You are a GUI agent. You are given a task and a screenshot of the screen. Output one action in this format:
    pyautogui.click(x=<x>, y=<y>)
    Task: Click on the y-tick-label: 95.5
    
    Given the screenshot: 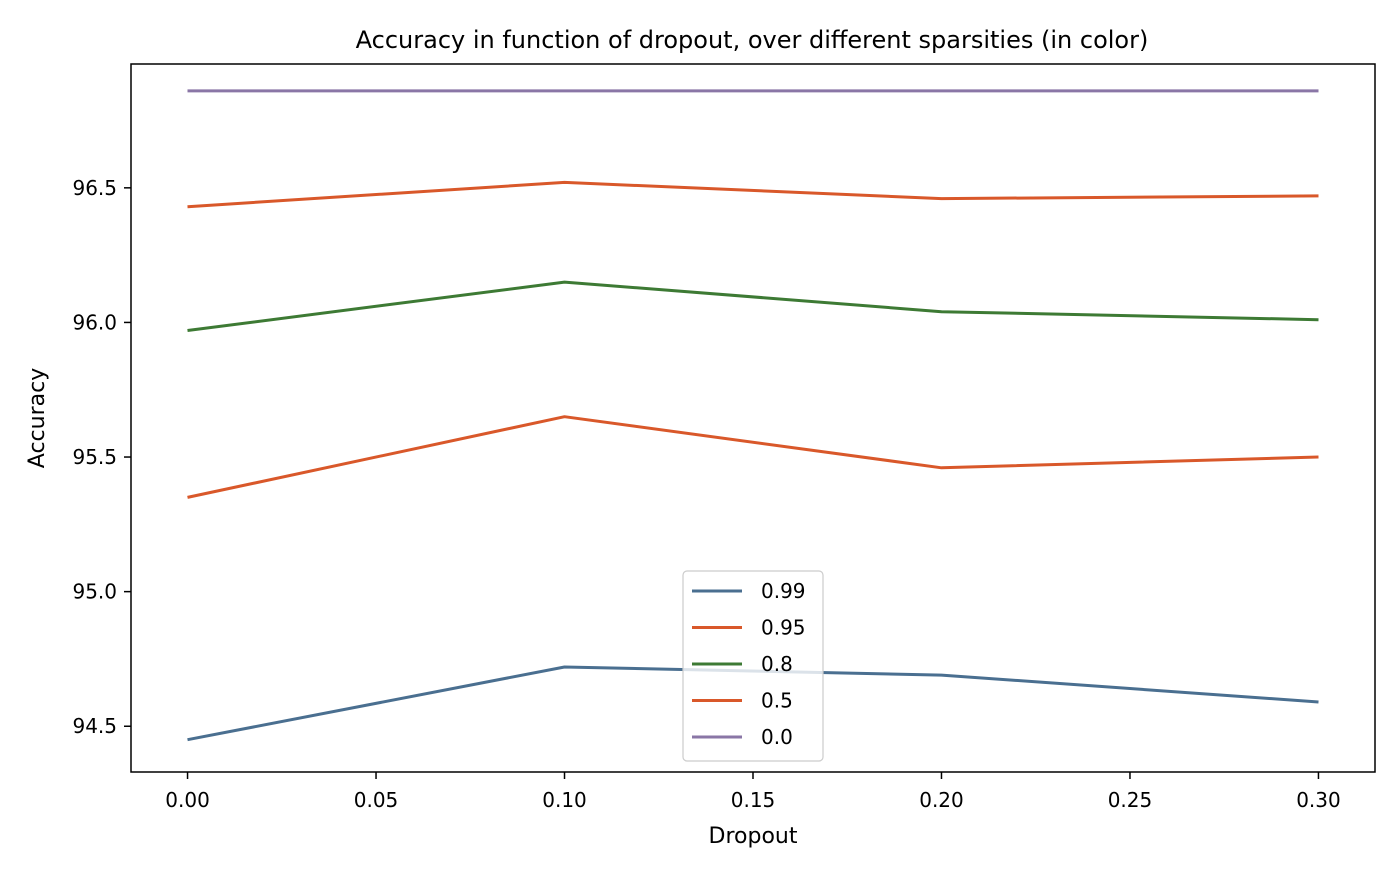 What is the action you would take?
    pyautogui.click(x=94, y=457)
    